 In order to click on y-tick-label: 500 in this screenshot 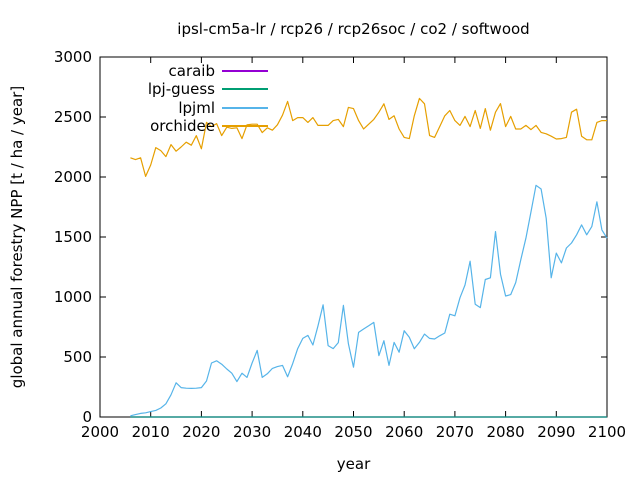, I will do `click(77, 357)`.